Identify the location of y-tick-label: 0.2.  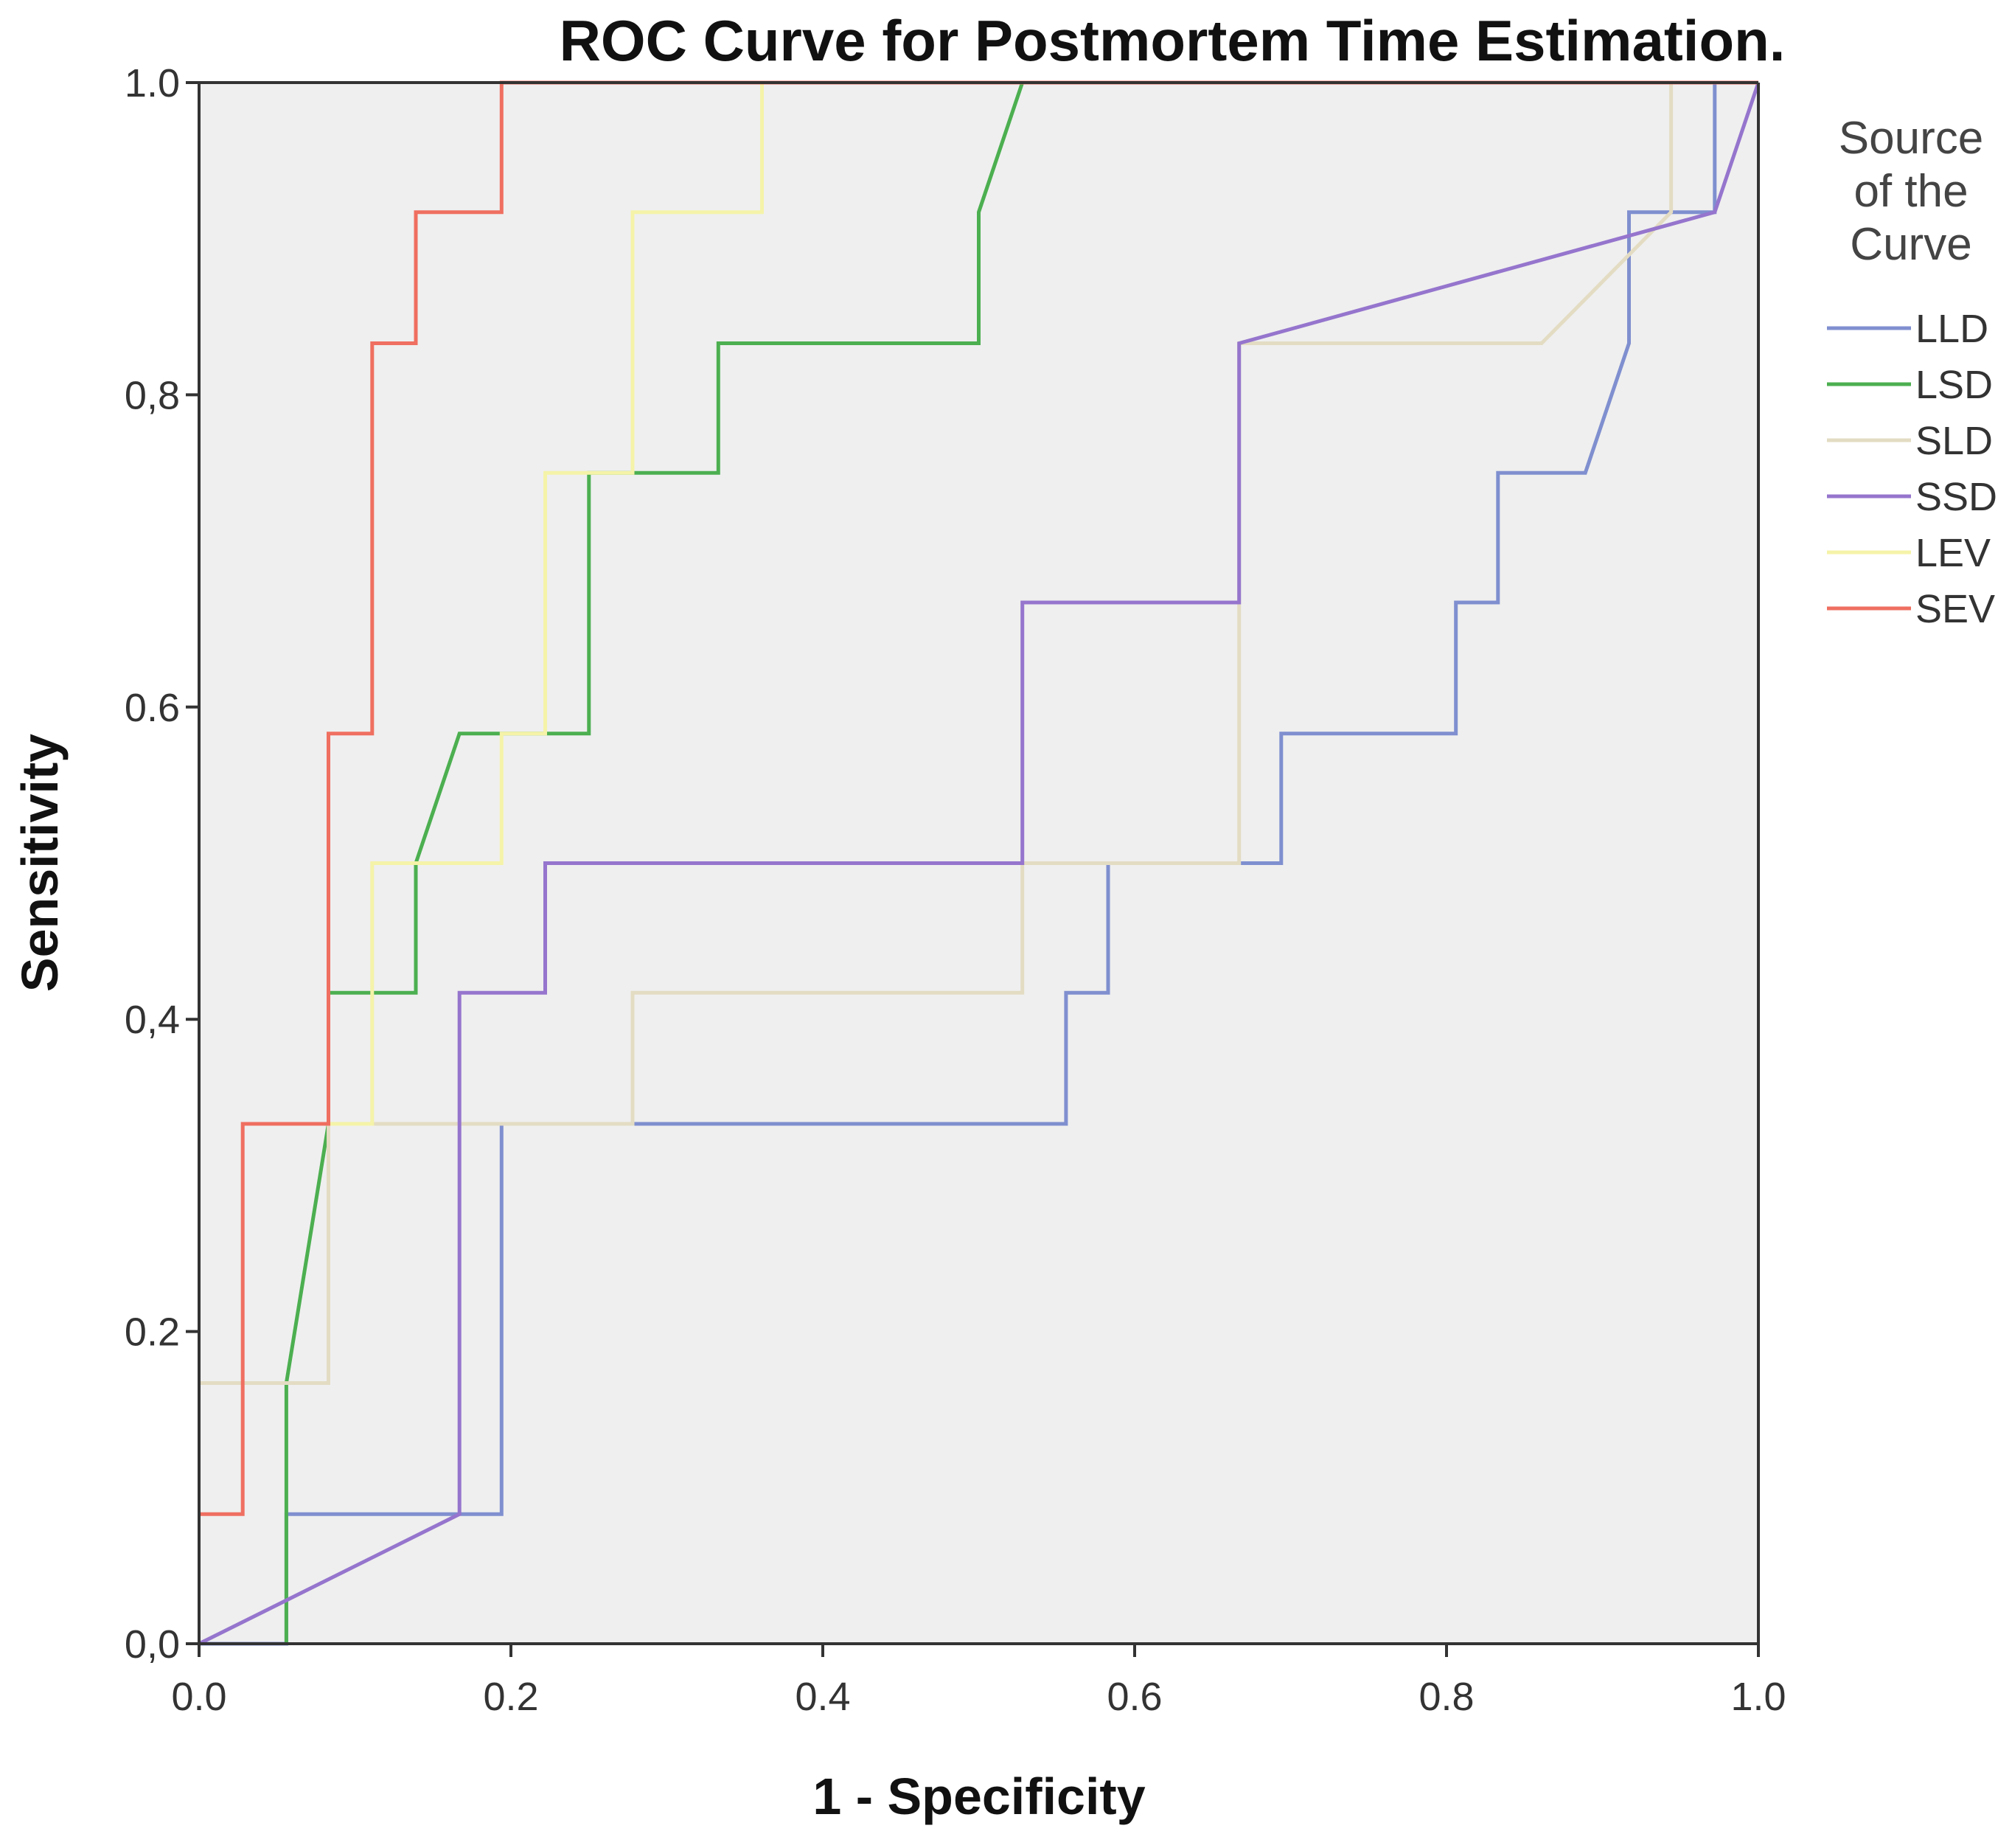
(153, 1332).